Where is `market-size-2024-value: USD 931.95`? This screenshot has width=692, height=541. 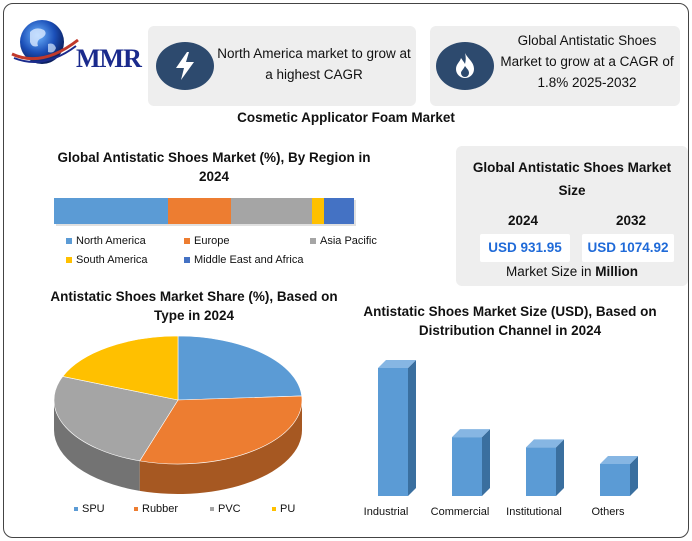 market-size-2024-value: USD 931.95 is located at coordinates (525, 248).